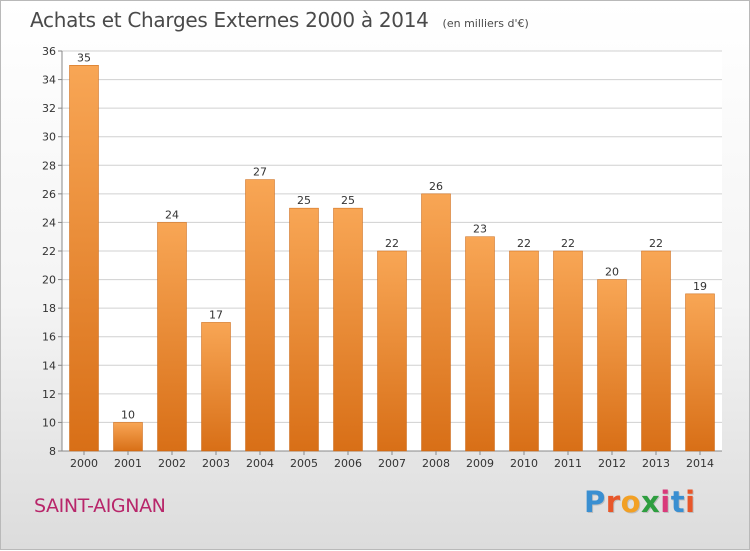 This screenshot has width=750, height=551. Describe the element at coordinates (49, 51) in the screenshot. I see `y-tick-label: 36` at that location.